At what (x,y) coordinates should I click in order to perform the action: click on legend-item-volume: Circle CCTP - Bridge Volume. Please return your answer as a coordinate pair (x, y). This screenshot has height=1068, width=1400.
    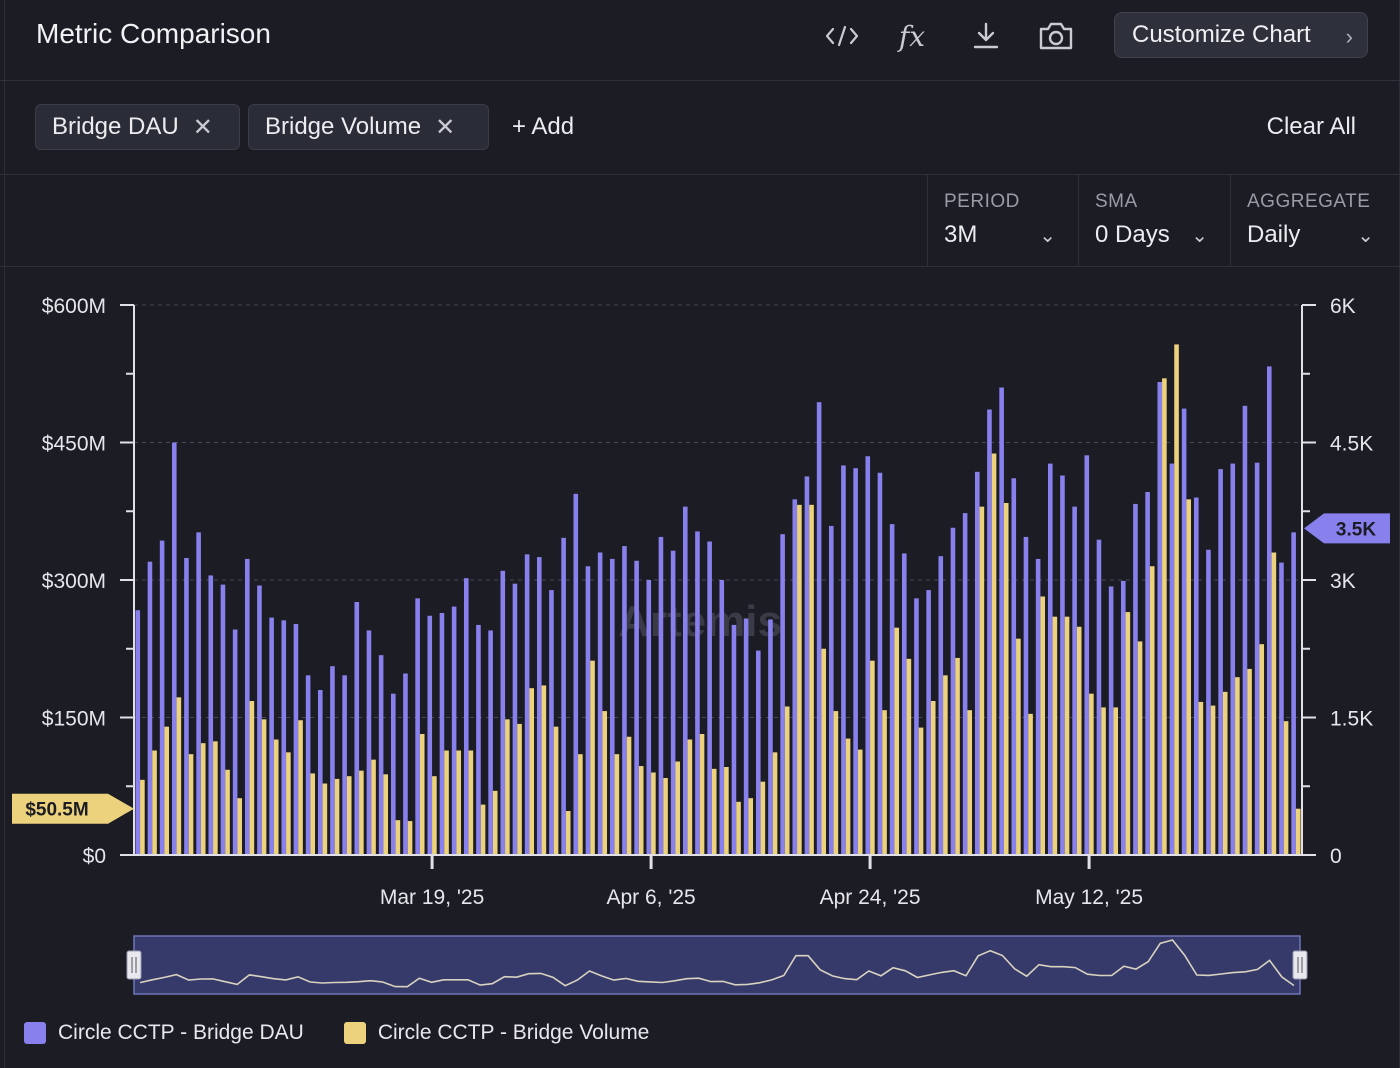
    Looking at the image, I should click on (496, 1033).